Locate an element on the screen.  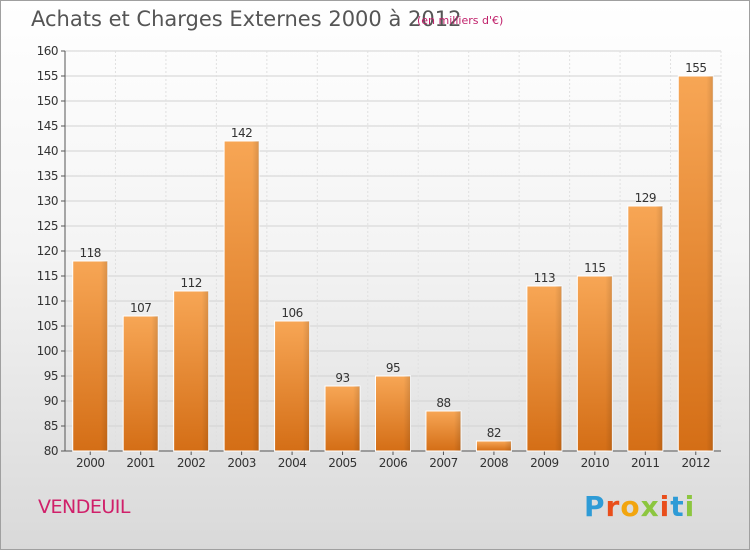
x-tick-label: 2008 is located at coordinates (494, 463).